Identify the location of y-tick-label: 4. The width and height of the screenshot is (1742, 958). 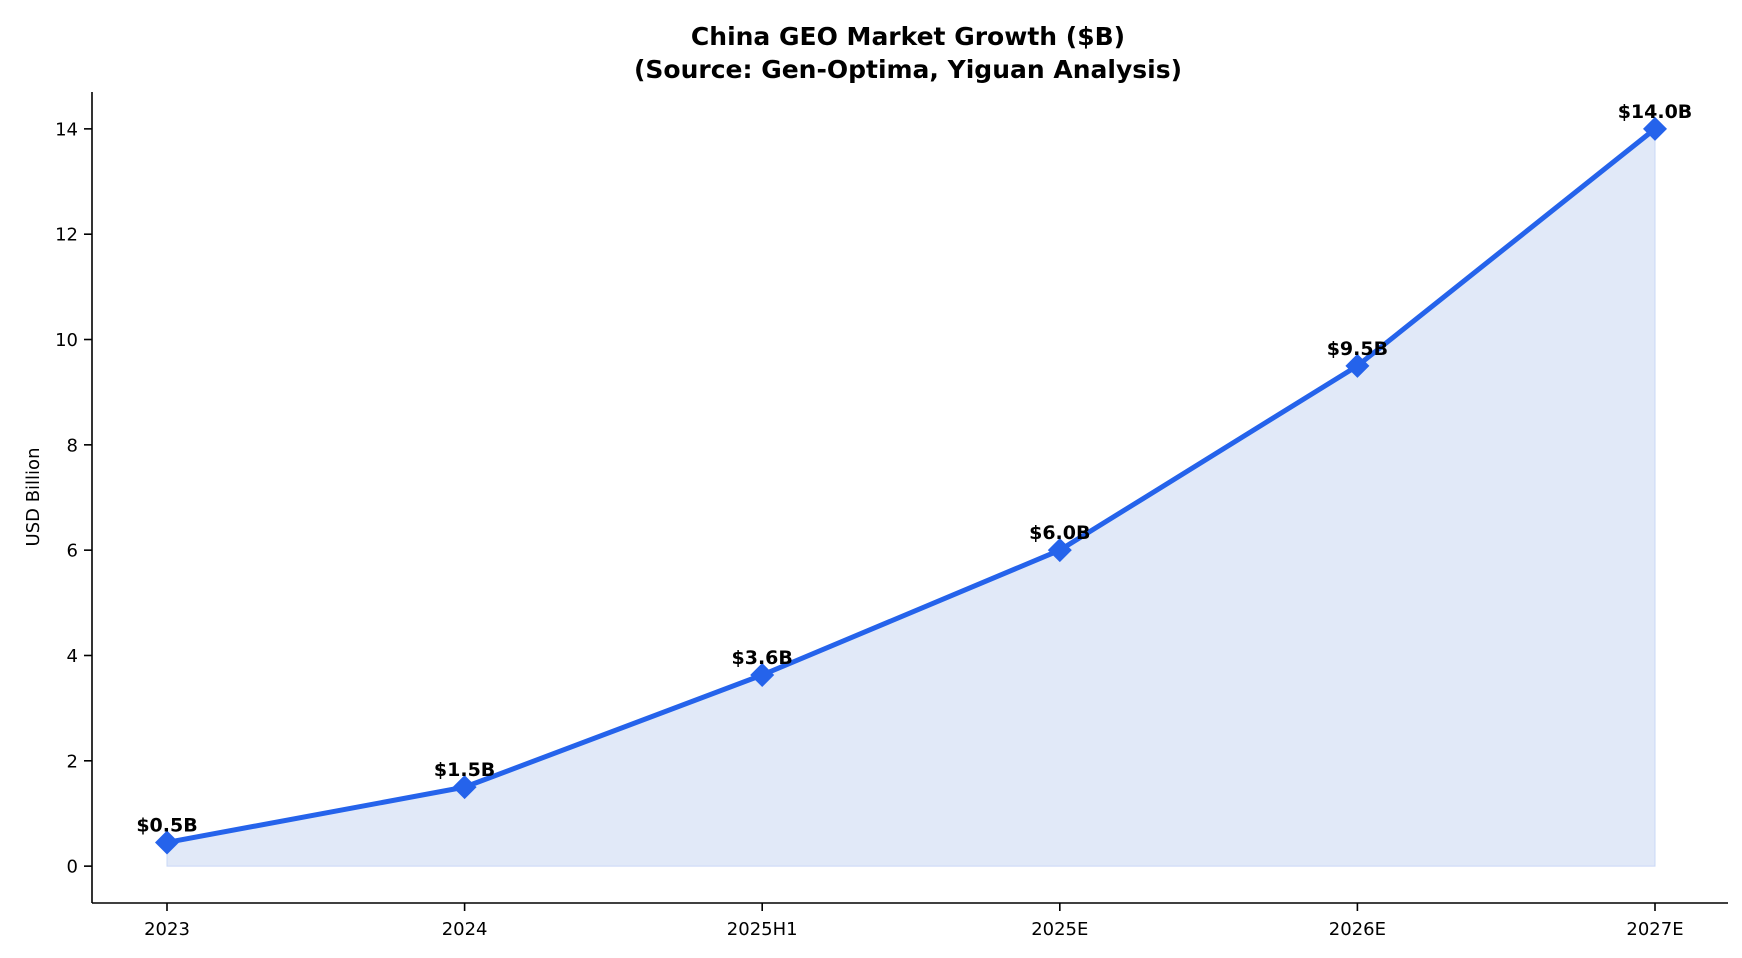
(72, 656).